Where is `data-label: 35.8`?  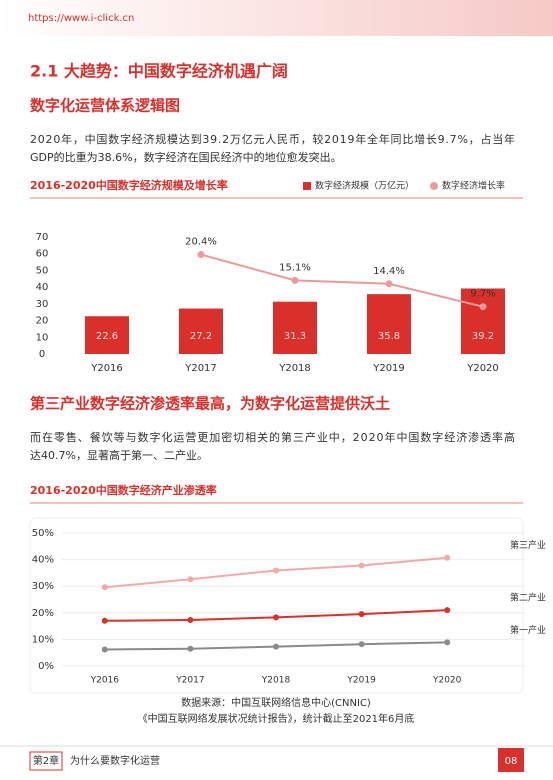
data-label: 35.8 is located at coordinates (389, 336).